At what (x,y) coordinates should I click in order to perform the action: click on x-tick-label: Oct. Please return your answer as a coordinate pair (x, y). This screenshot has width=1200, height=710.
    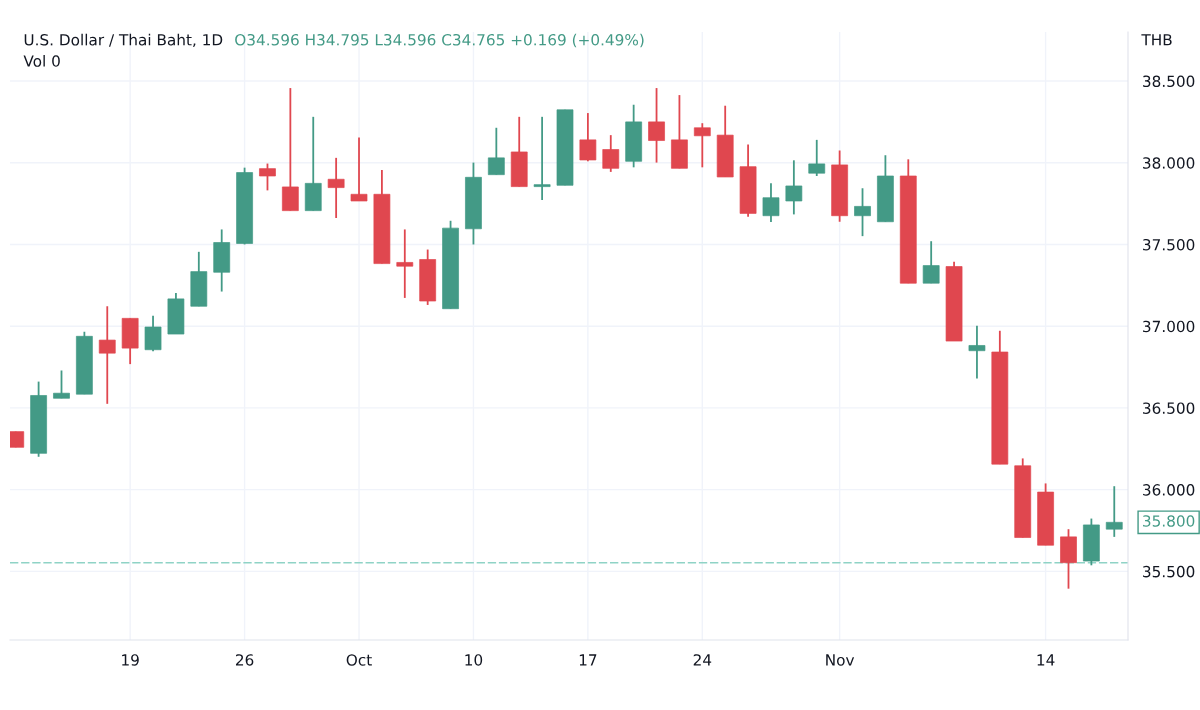
    Looking at the image, I should click on (359, 660).